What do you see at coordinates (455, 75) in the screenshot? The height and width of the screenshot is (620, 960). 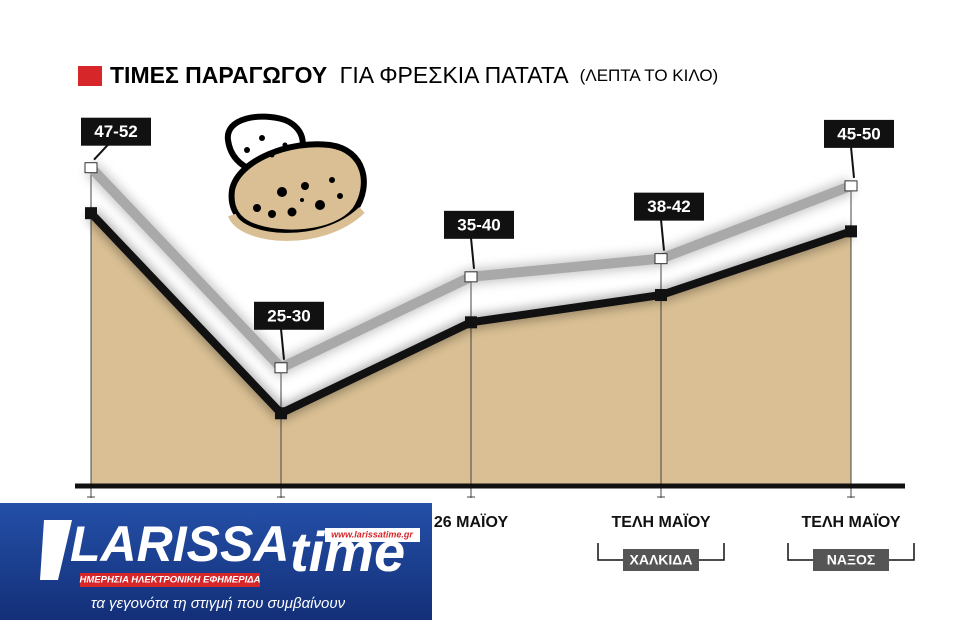 I see `chart-subtitle: ΓΙΑ ΦΡΕΣΚΙΑ ΠΑΤΑΤΑ` at bounding box center [455, 75].